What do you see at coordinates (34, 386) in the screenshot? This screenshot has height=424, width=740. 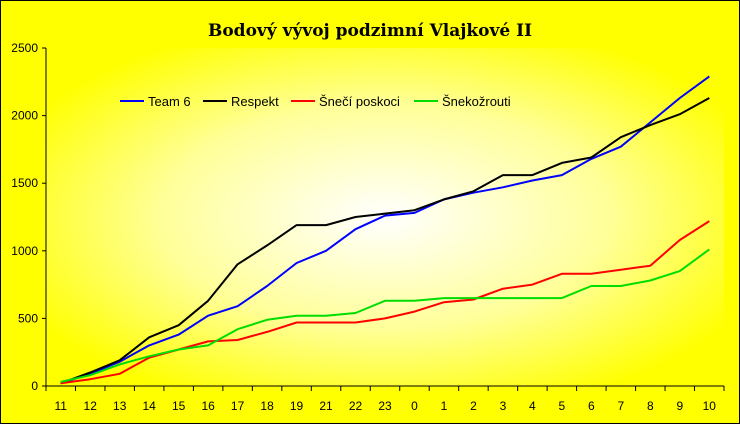 I see `y-tick-label: 0` at bounding box center [34, 386].